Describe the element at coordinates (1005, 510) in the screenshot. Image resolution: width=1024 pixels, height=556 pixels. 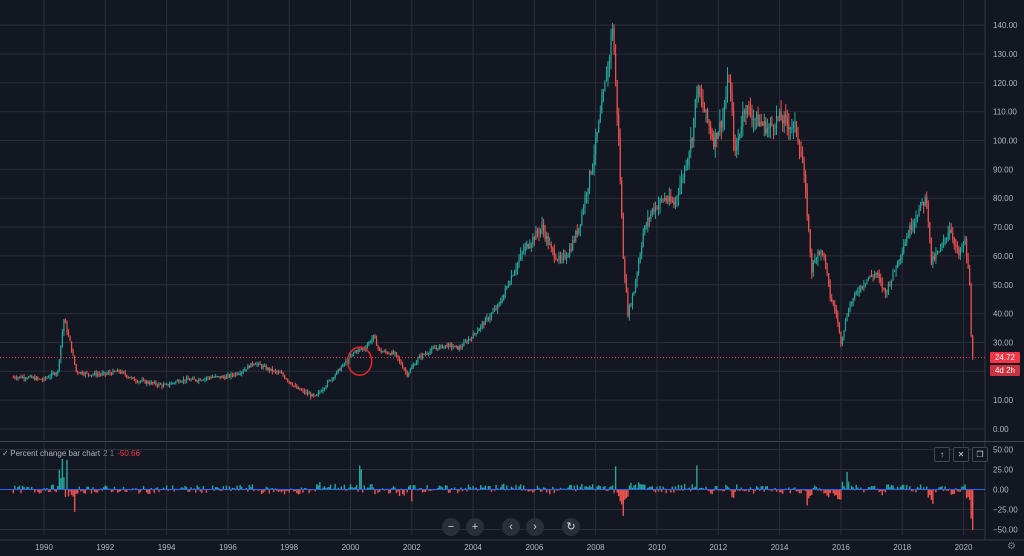
I see `indicator-y-tick-label: −25.00` at that location.